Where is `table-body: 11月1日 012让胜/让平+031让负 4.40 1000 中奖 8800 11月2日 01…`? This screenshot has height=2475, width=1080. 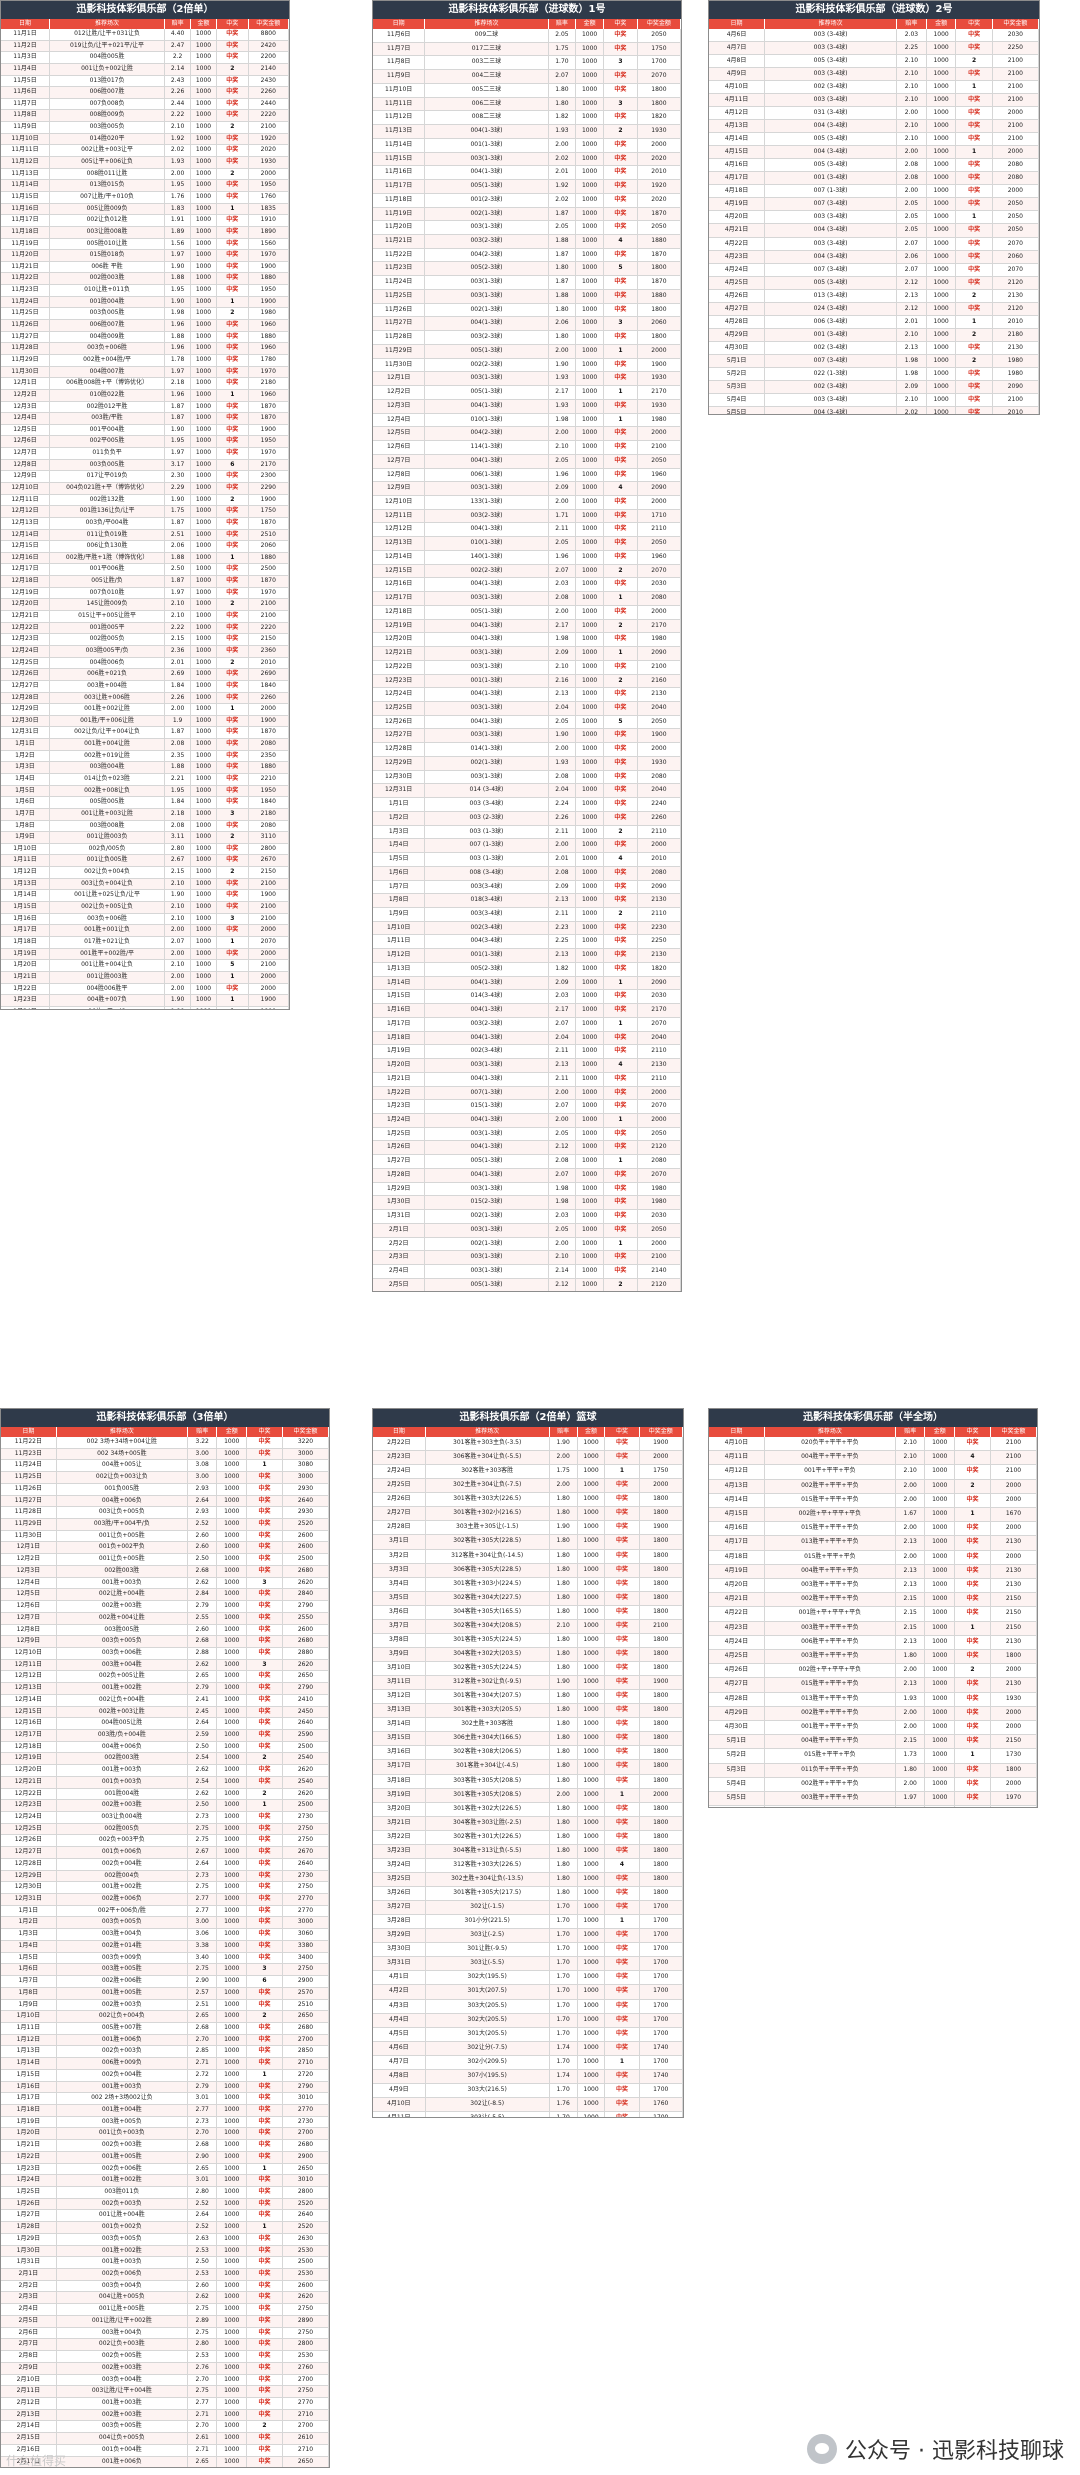
table-body: 11月1日 012让胜/让平+031让负 4.40 1000 中奖 8800 11月2日 01… is located at coordinates (145, 519).